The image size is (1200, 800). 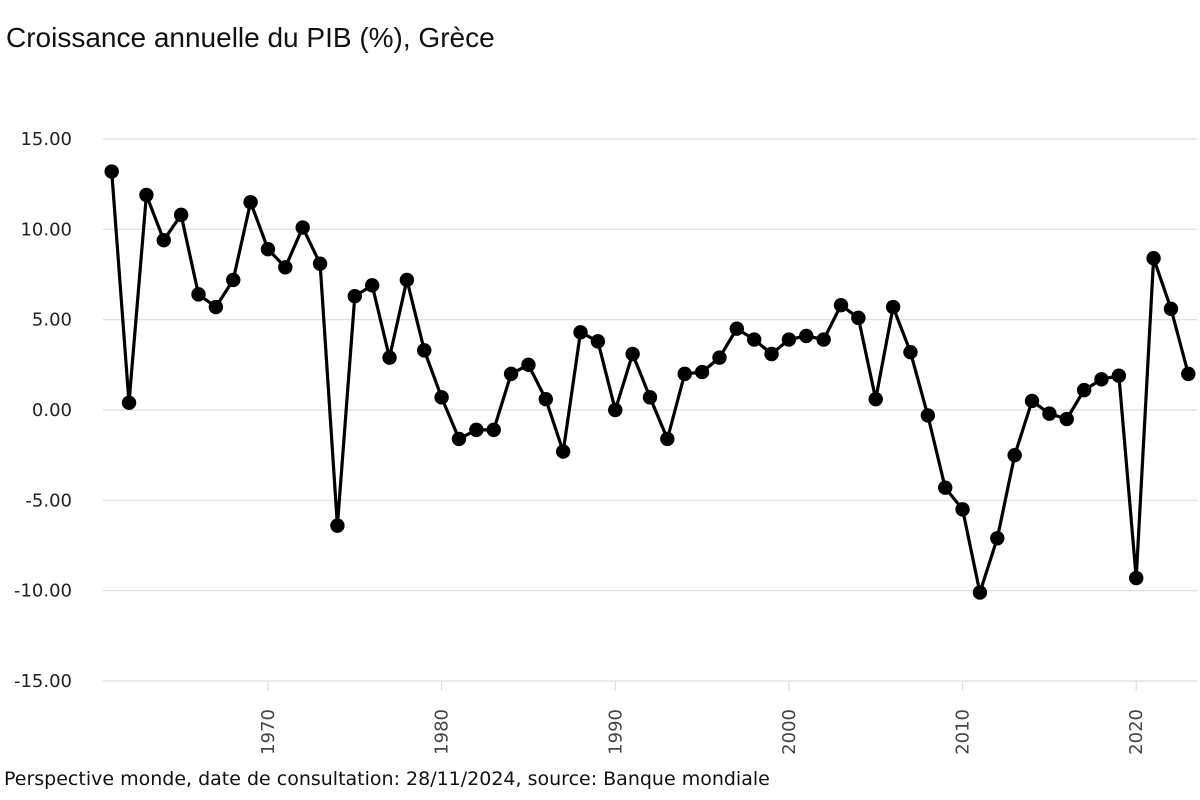 I want to click on y-tick-label: -15.00, so click(x=43, y=681).